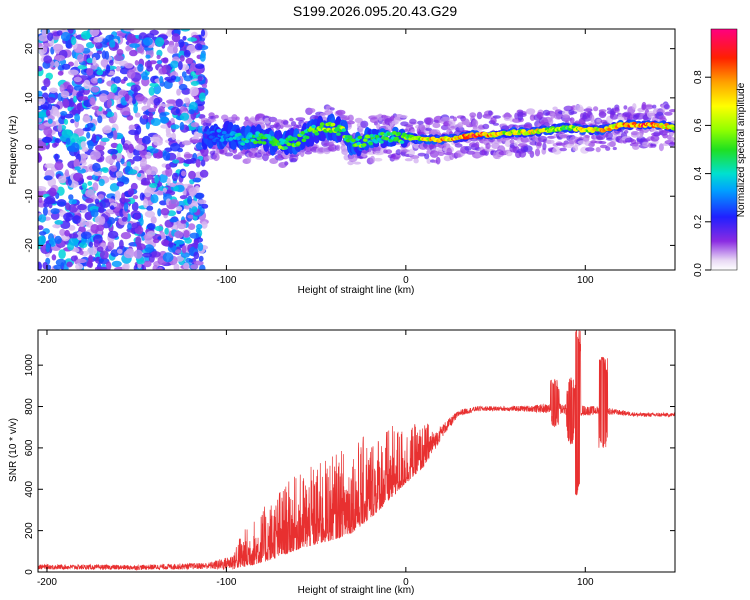 The height and width of the screenshot is (600, 750). Describe the element at coordinates (585, 280) in the screenshot. I see `spectrogram-xtick-label: 100` at that location.